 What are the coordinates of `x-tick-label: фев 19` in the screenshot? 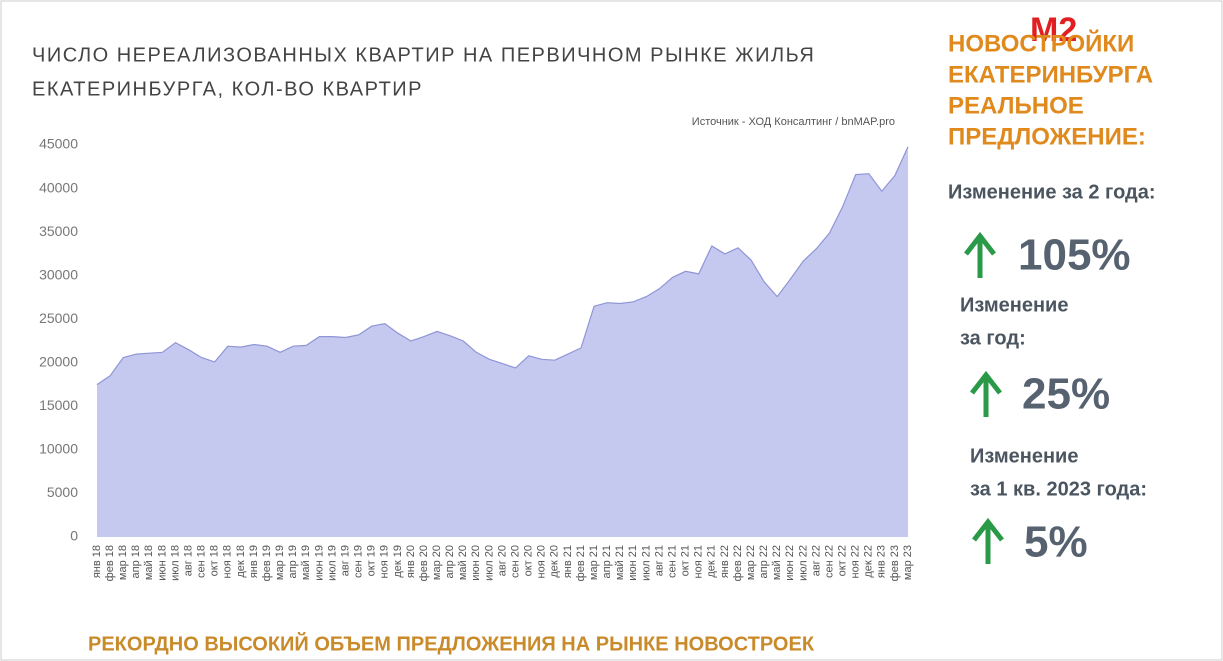 It's located at (267, 563).